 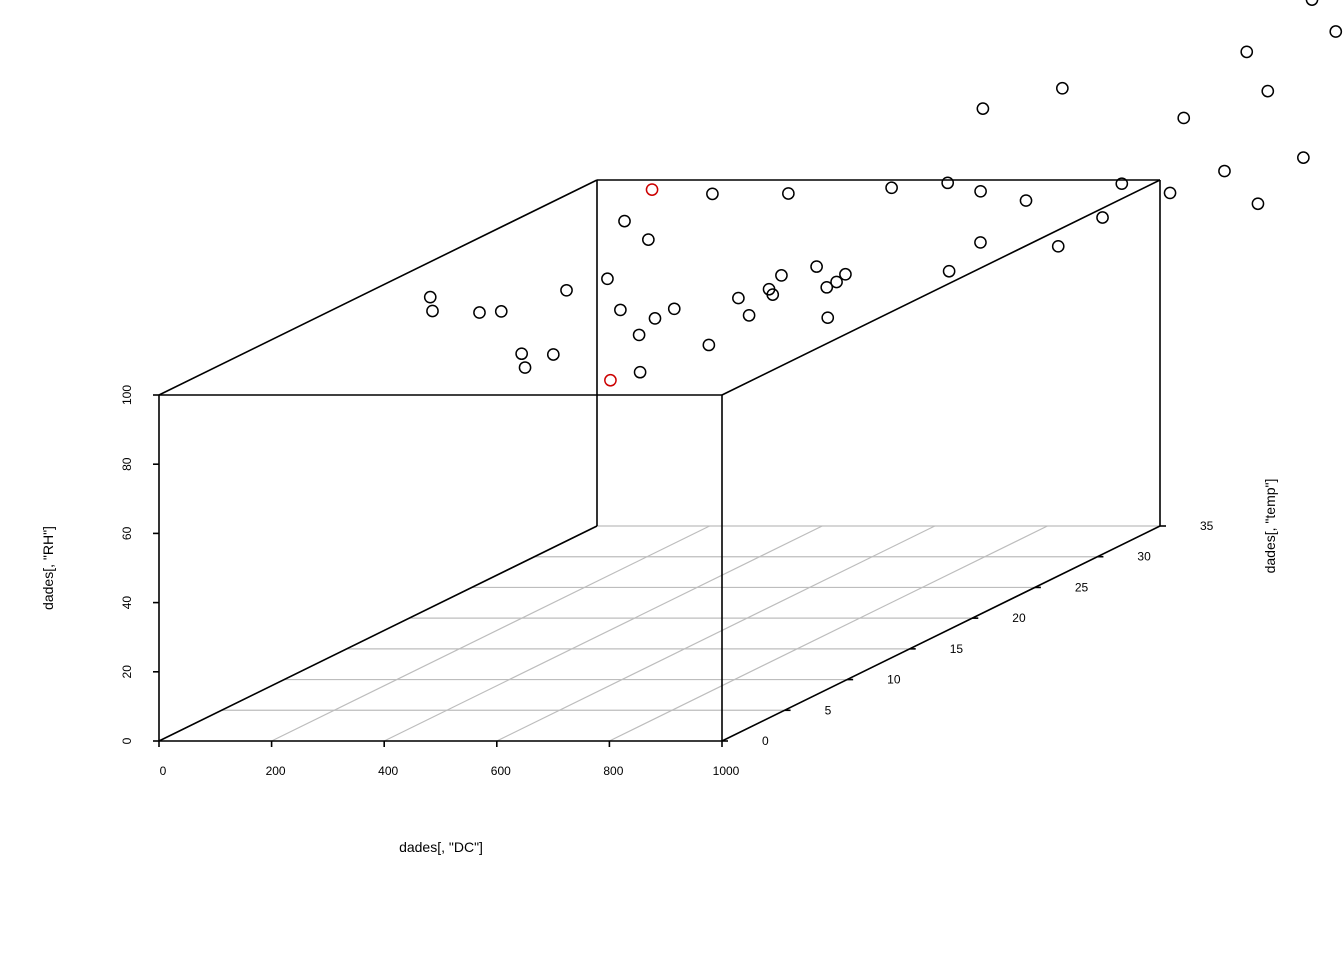 What do you see at coordinates (613, 771) in the screenshot?
I see `x-tick-label: 800` at bounding box center [613, 771].